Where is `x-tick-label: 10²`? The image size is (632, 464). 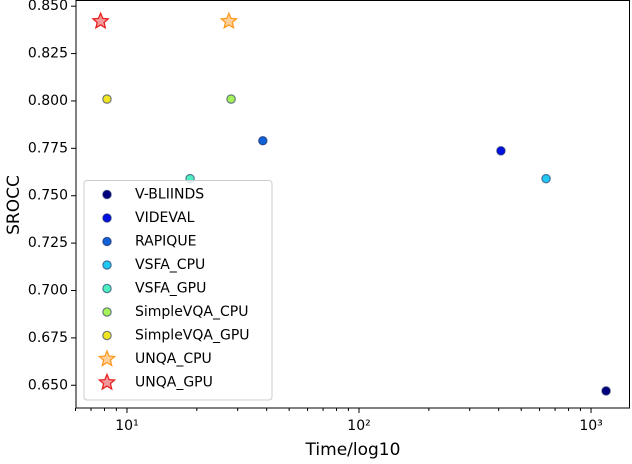
x-tick-label: 10² is located at coordinates (358, 426).